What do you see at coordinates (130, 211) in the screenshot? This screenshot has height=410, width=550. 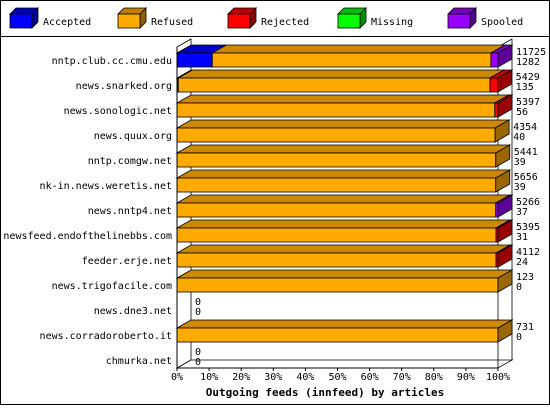 I see `category-label: news.nntp4.net` at bounding box center [130, 211].